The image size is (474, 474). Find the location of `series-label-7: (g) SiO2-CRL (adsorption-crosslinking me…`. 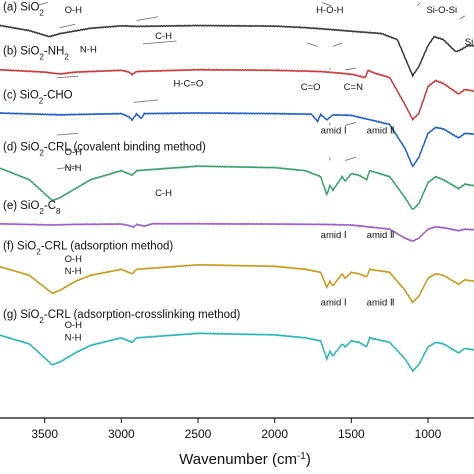

series-label-7: (g) SiO2-CRL (adsorption-crosslinking me… is located at coordinates (121, 317).